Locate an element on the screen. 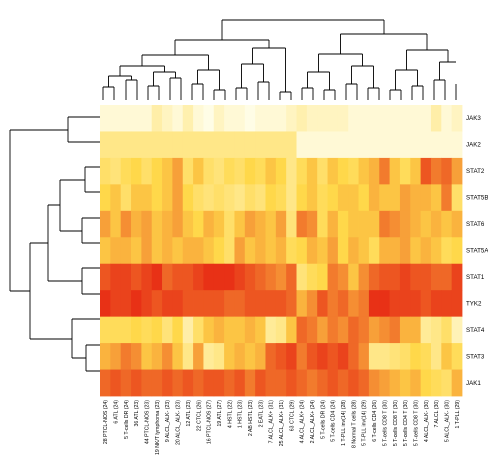  row-dendrogram is located at coordinates (54, 244).